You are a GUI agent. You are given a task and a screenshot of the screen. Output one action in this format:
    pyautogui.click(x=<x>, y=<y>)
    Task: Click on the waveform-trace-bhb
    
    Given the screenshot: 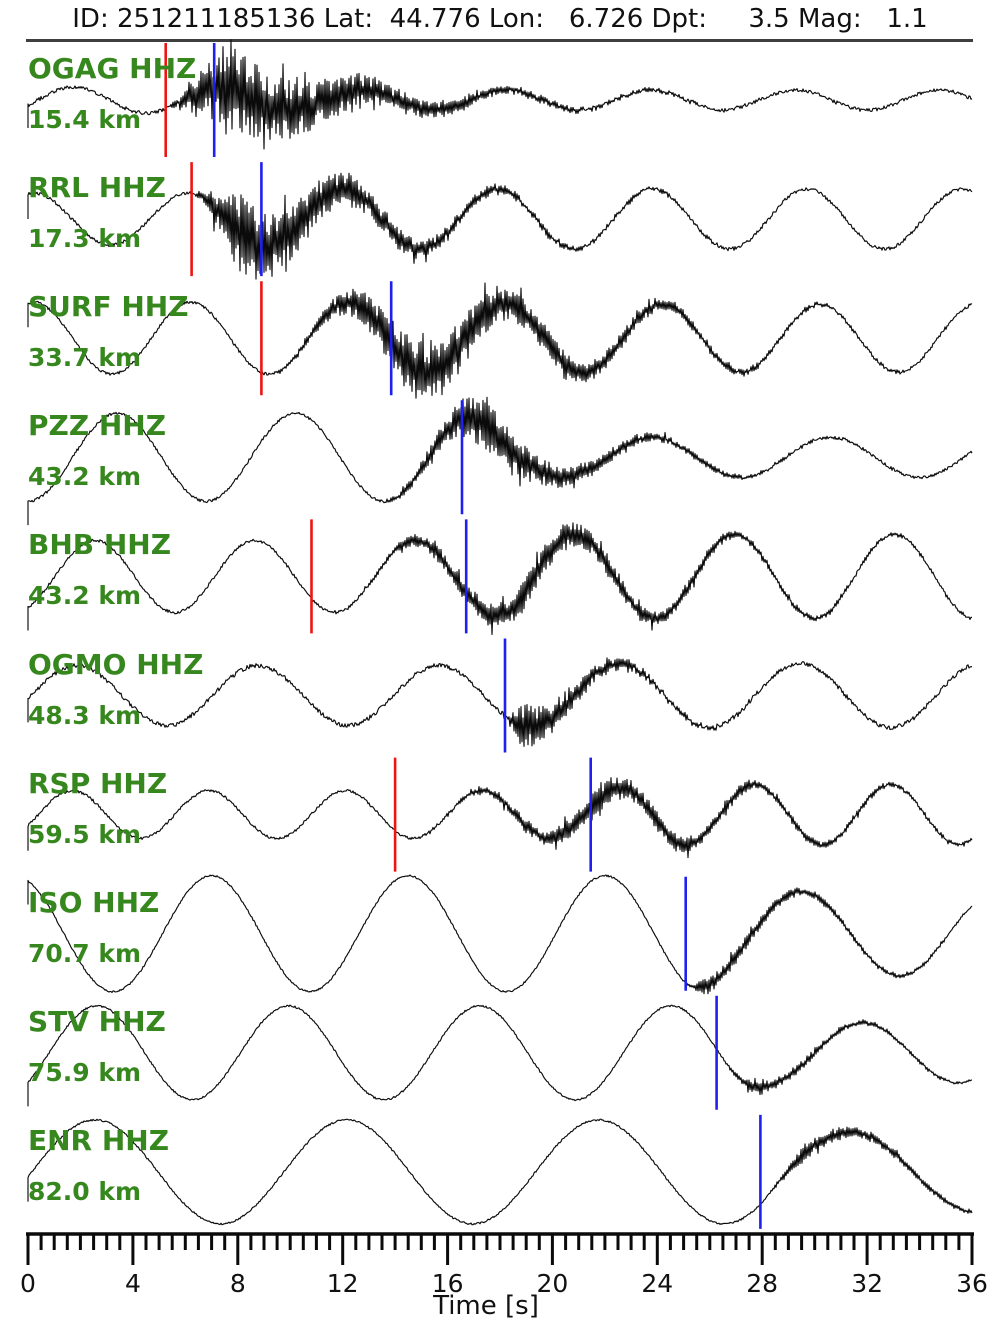 What is the action you would take?
    pyautogui.click(x=500, y=579)
    